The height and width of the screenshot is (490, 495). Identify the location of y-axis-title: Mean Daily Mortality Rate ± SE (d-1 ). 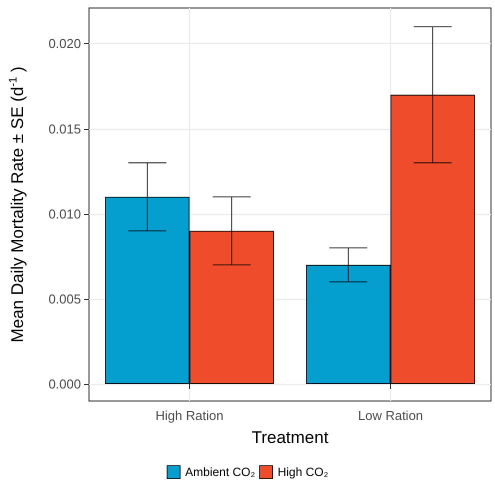
(17, 204).